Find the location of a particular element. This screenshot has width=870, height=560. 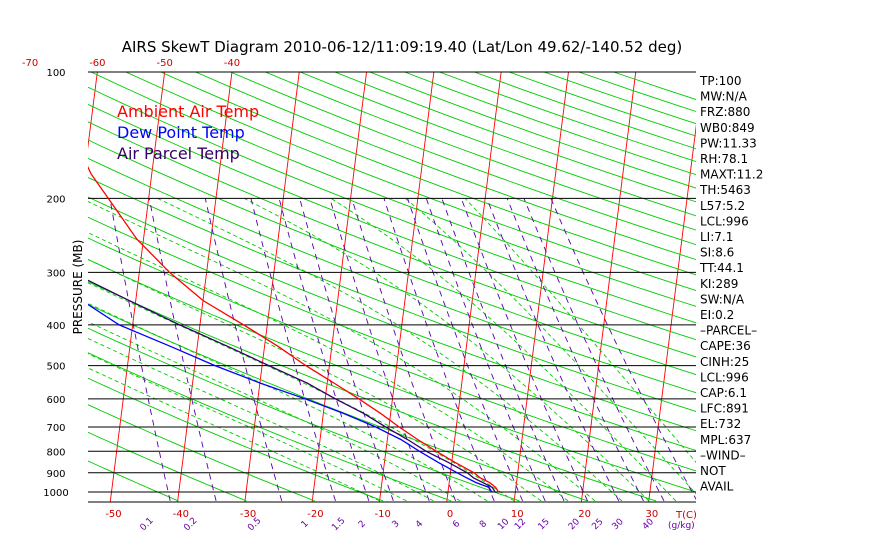

pressure-tick-label: 800 is located at coordinates (55, 452).